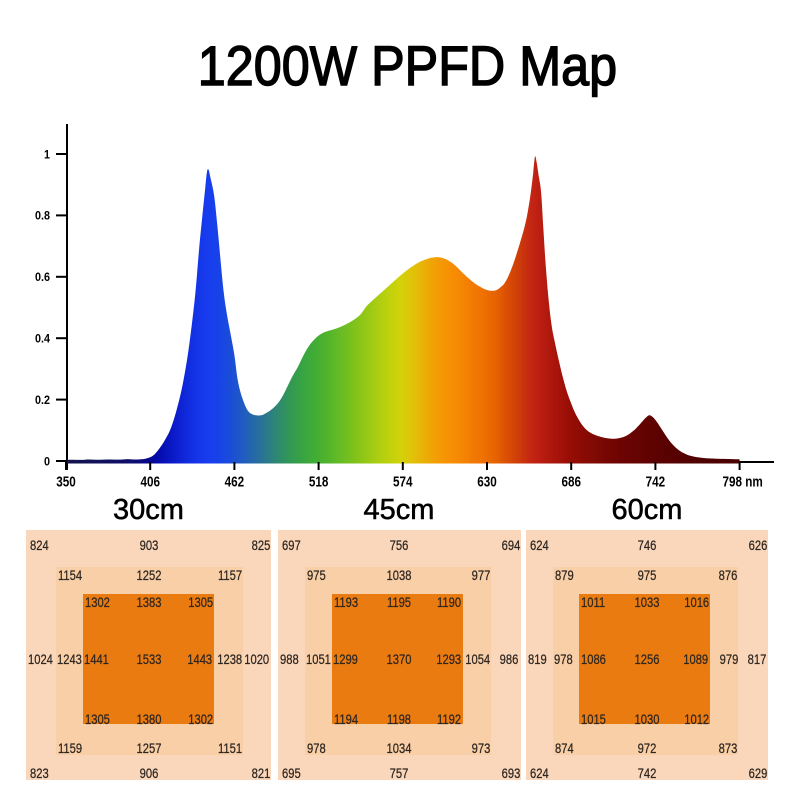 This screenshot has height=800, width=800. I want to click on svg-text: 350, so click(66, 481).